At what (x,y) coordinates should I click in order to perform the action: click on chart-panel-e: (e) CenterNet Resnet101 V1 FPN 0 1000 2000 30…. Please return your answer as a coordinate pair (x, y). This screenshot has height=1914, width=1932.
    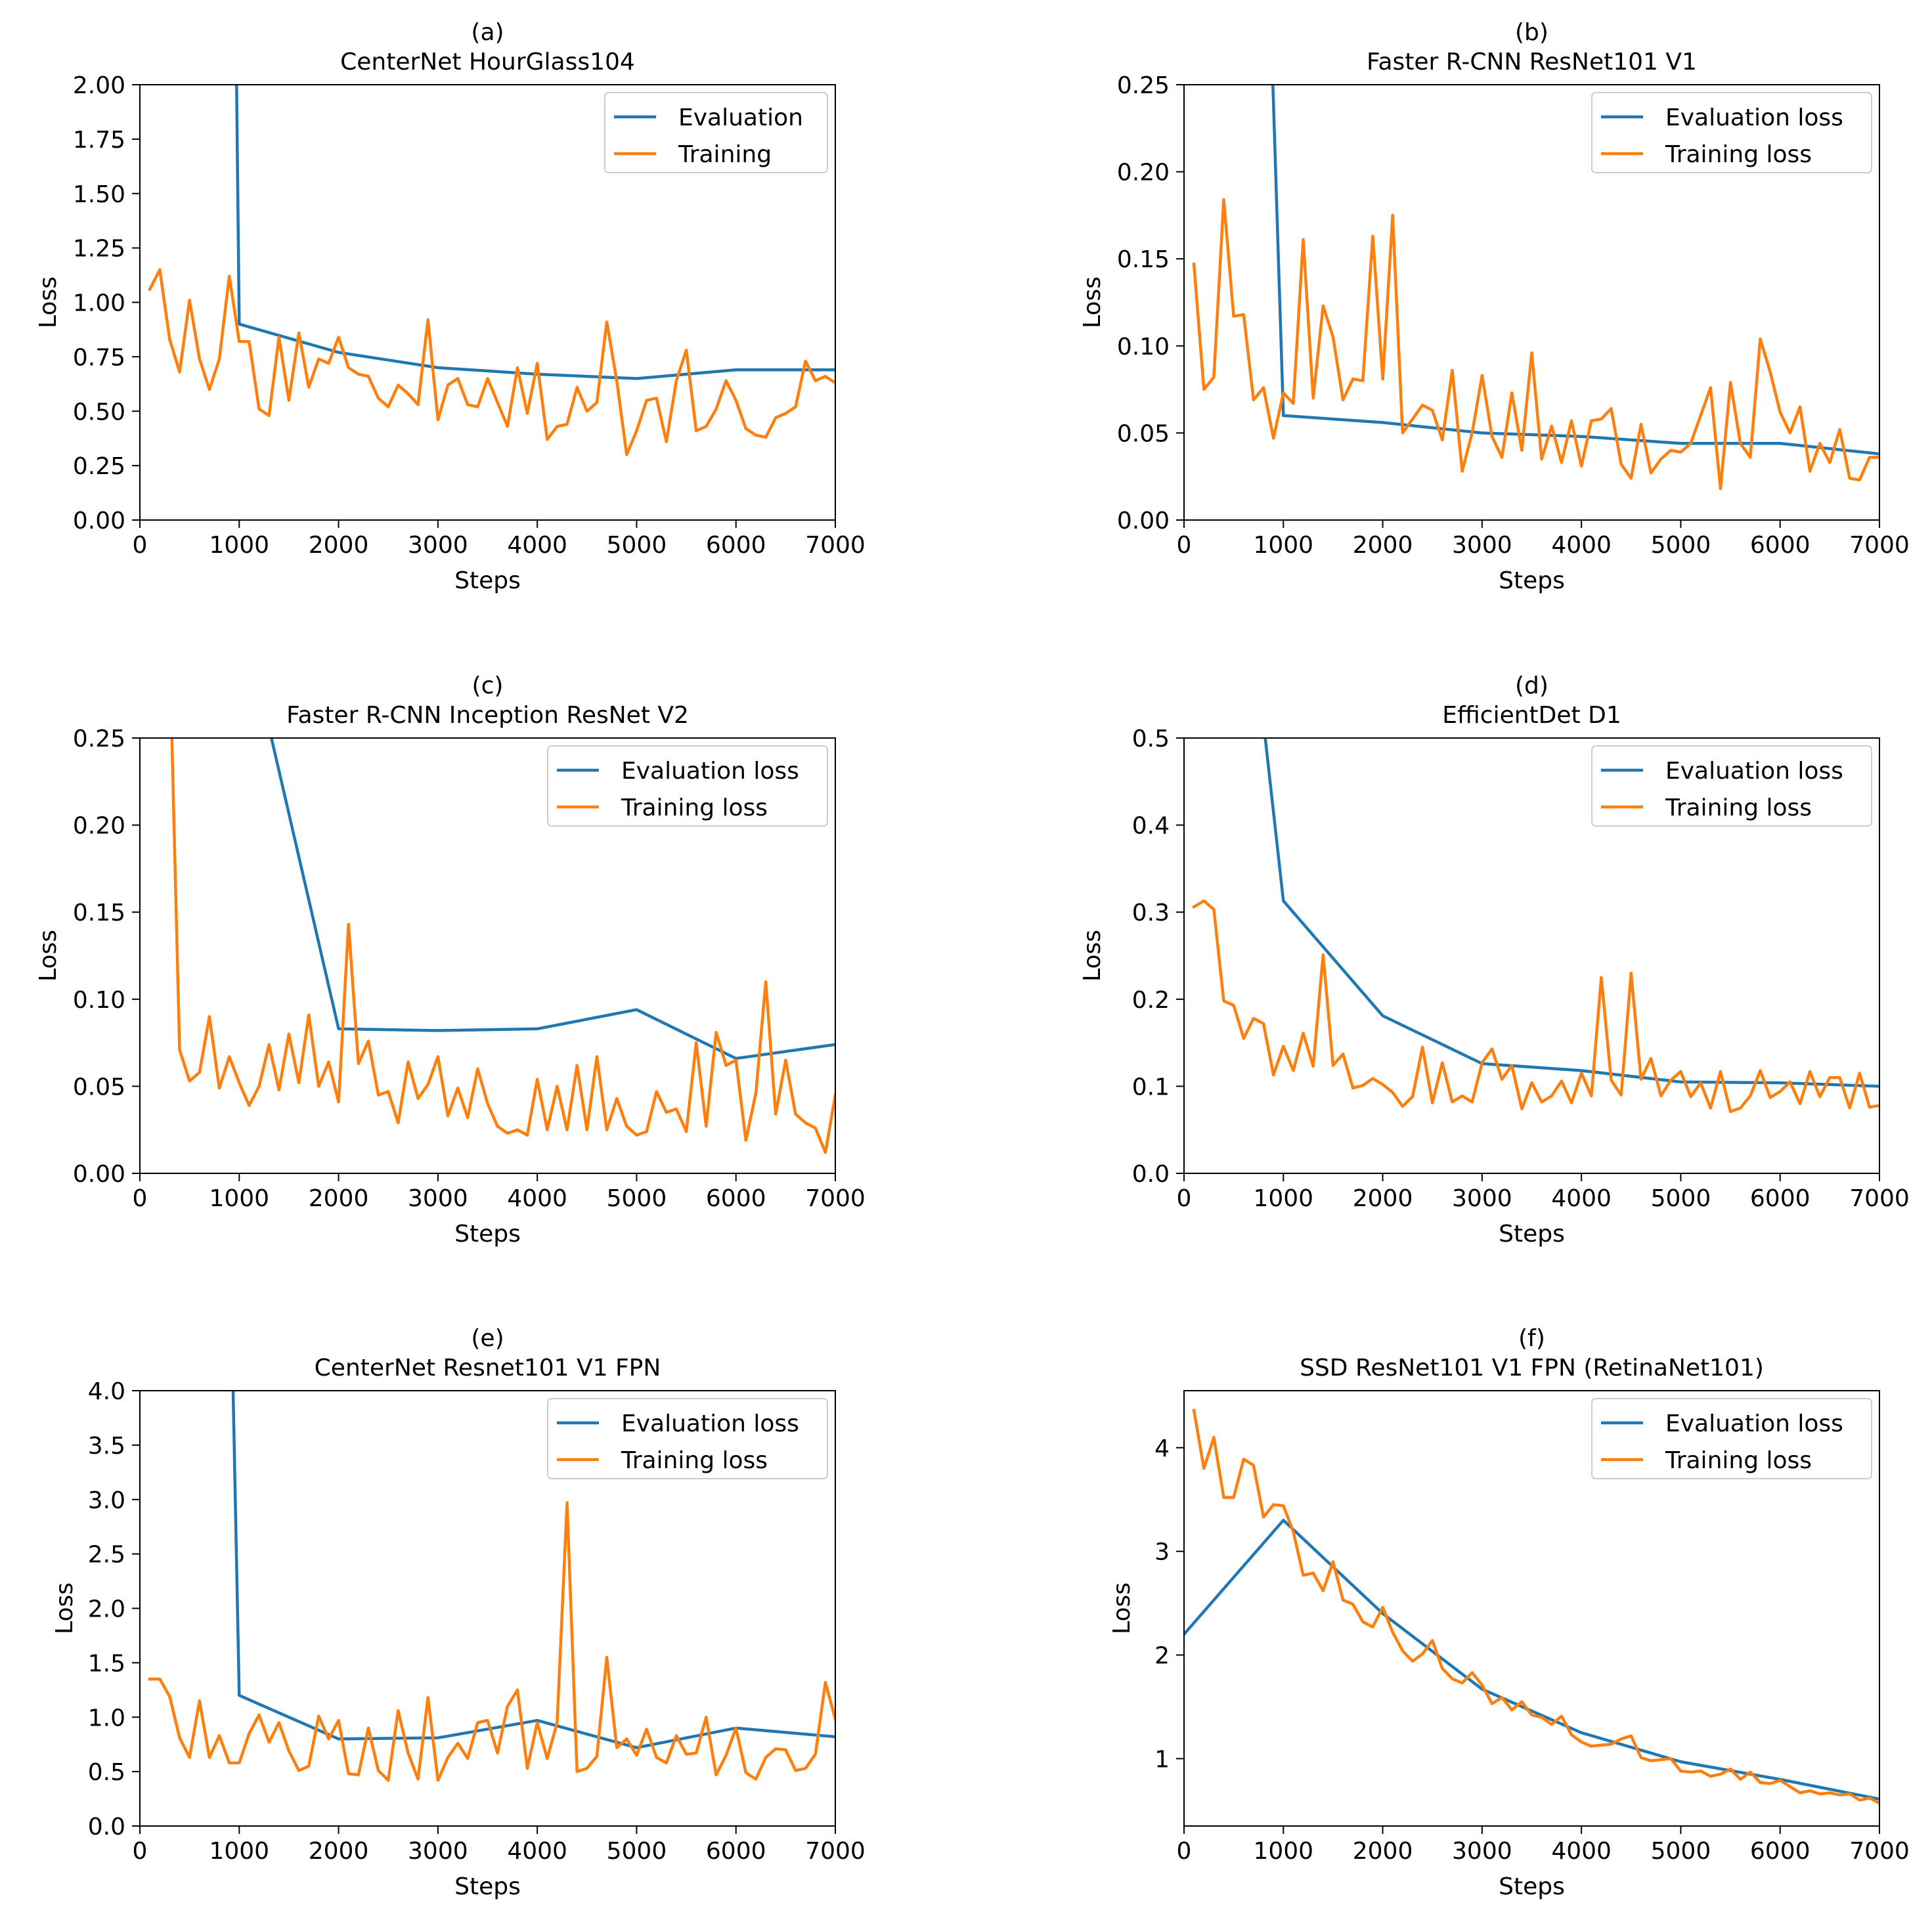
    Looking at the image, I should click on (458, 1612).